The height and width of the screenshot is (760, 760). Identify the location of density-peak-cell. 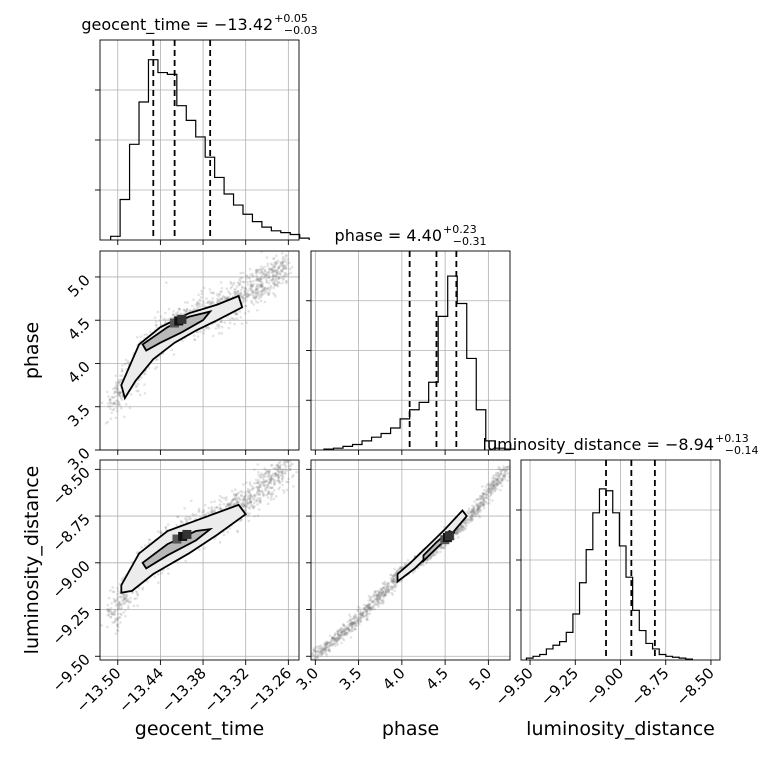
(187, 534).